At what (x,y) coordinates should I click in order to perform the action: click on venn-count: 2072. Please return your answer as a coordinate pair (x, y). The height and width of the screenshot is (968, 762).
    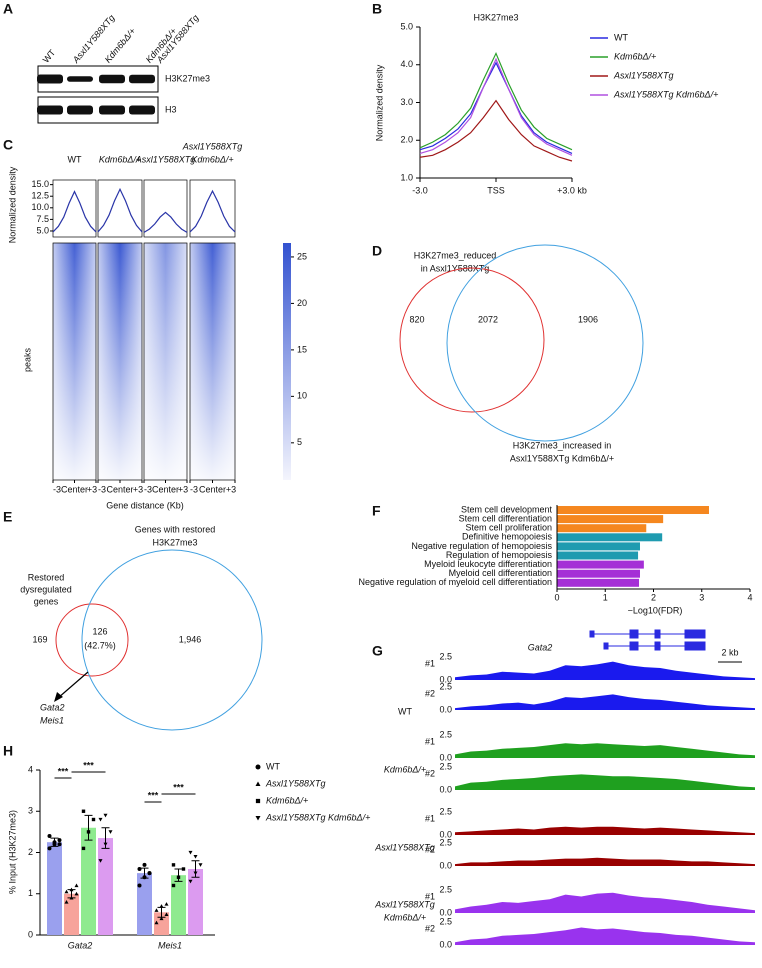
    Looking at the image, I should click on (488, 319).